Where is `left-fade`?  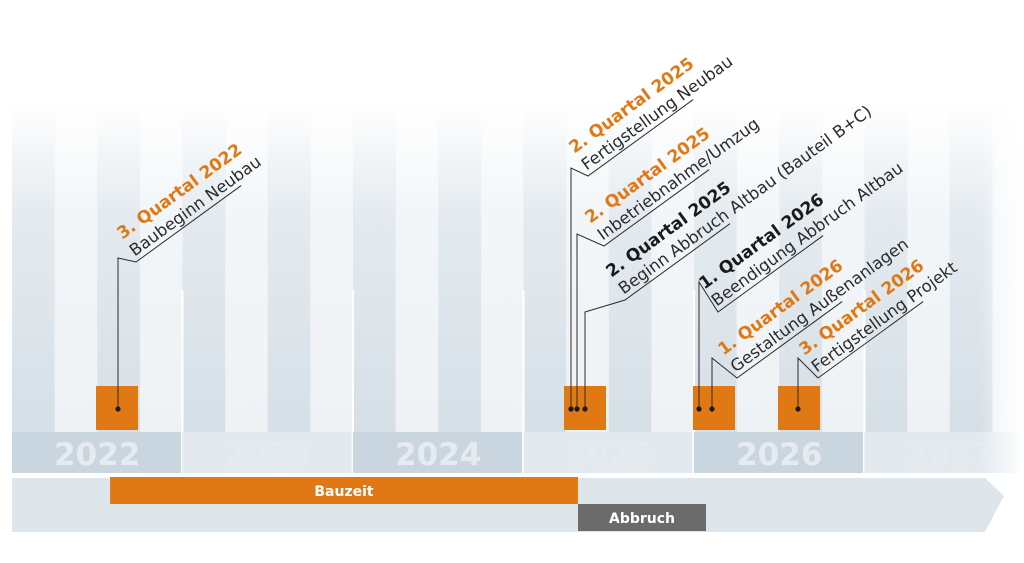 left-fade is located at coordinates (6, 287).